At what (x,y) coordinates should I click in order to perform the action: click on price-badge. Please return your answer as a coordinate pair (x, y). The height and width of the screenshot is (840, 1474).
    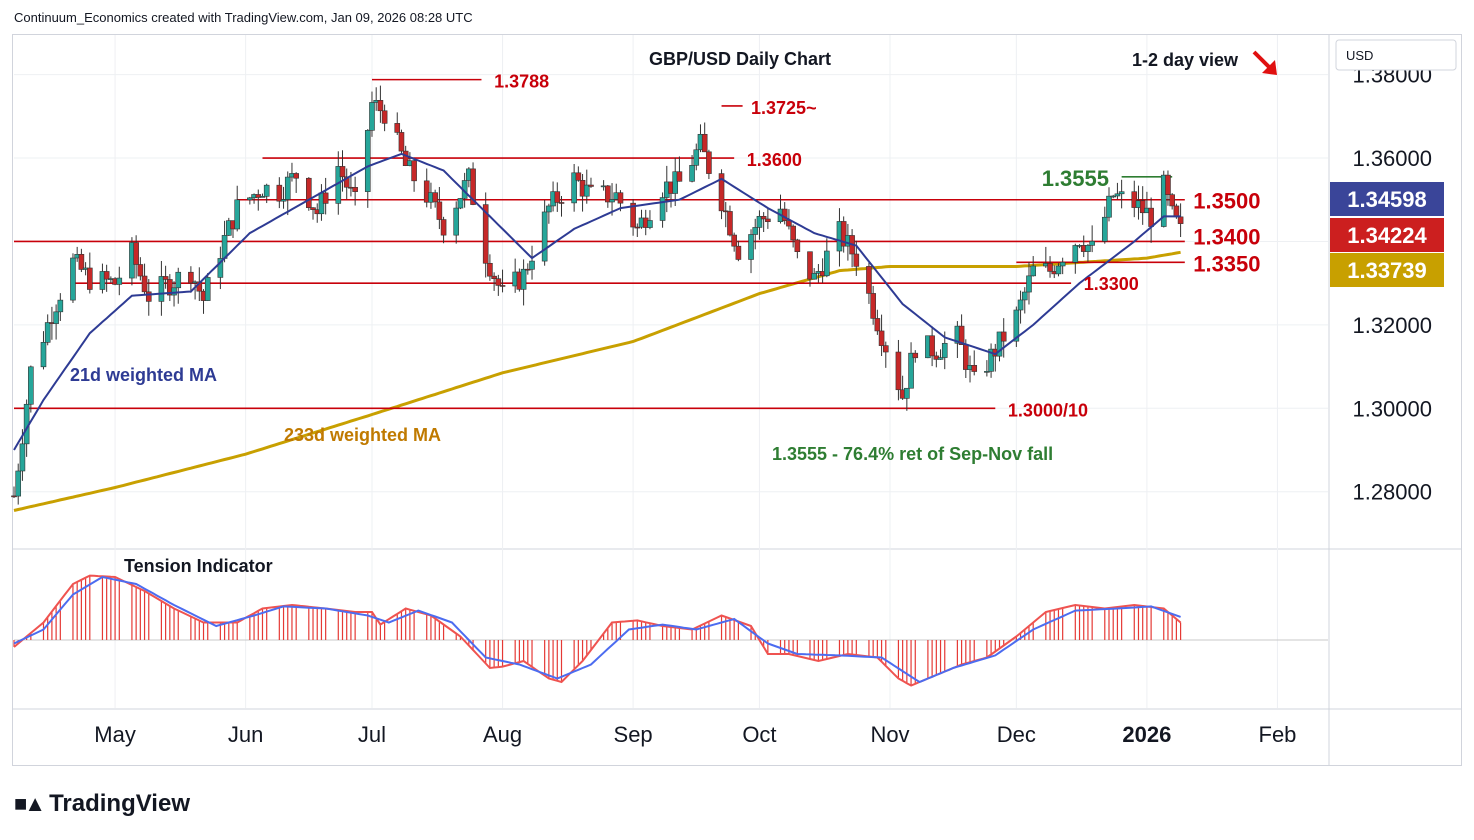
    Looking at the image, I should click on (1387, 235).